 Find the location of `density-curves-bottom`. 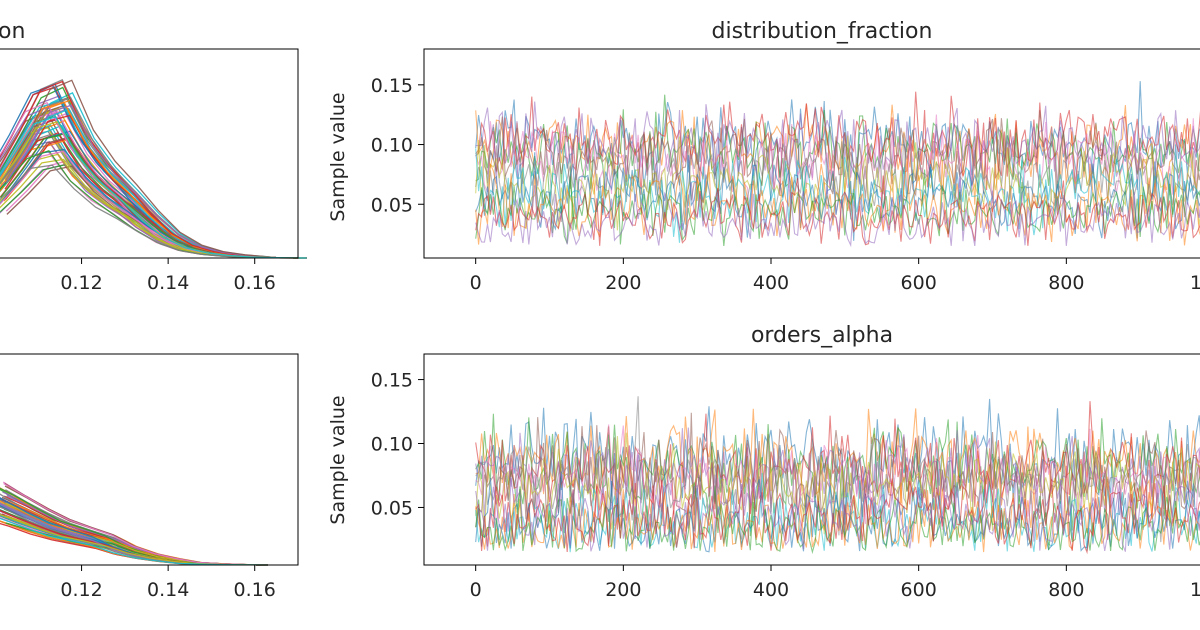

density-curves-bottom is located at coordinates (134, 523).